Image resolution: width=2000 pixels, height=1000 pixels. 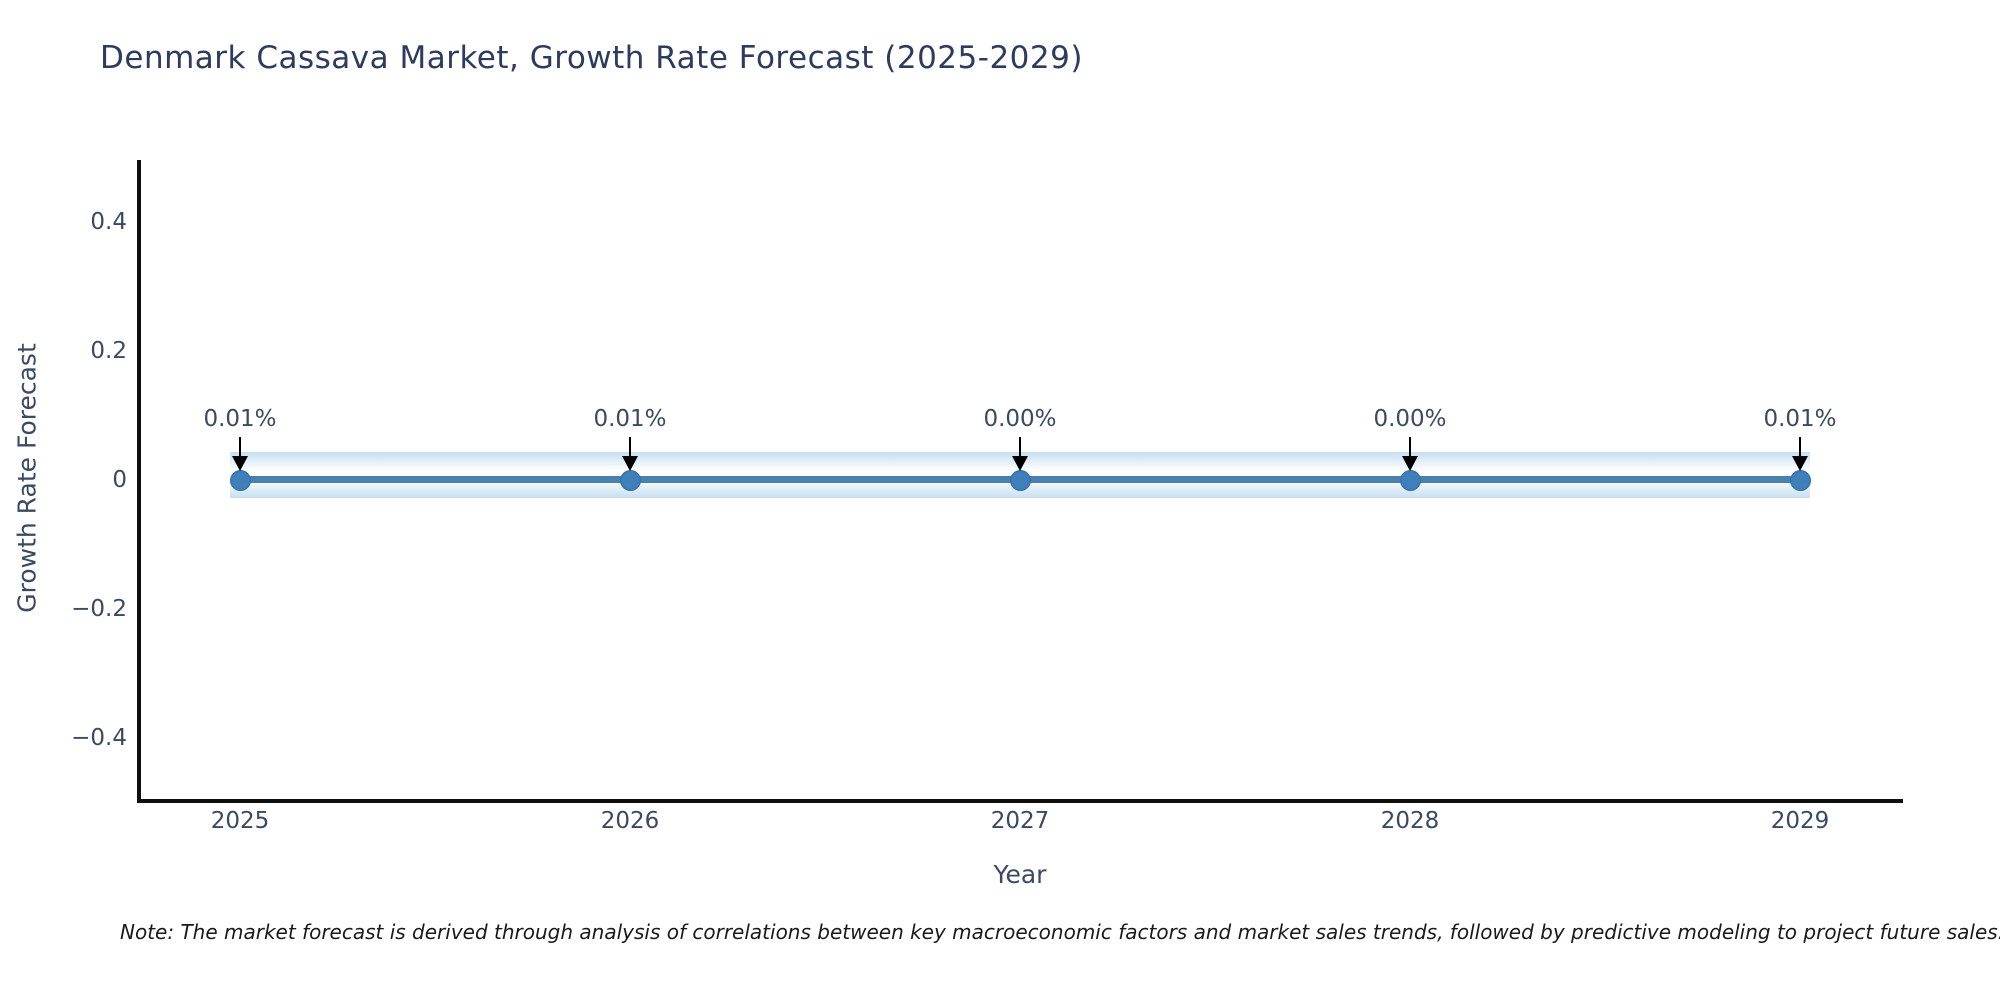 I want to click on x-tick-label: 2025, so click(x=240, y=821).